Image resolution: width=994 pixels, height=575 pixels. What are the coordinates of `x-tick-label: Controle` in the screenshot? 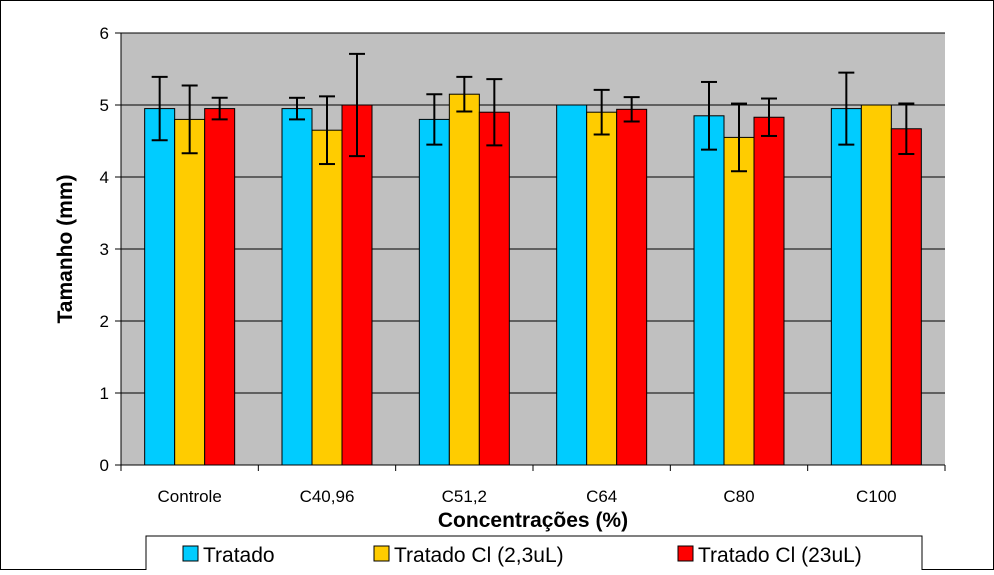 It's located at (190, 496).